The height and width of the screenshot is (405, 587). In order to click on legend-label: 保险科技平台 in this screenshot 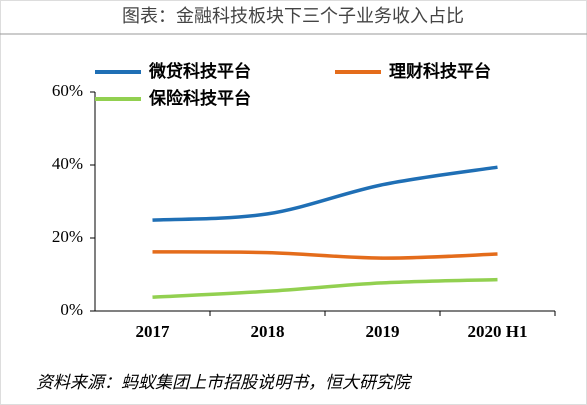, I will do `click(199, 98)`.